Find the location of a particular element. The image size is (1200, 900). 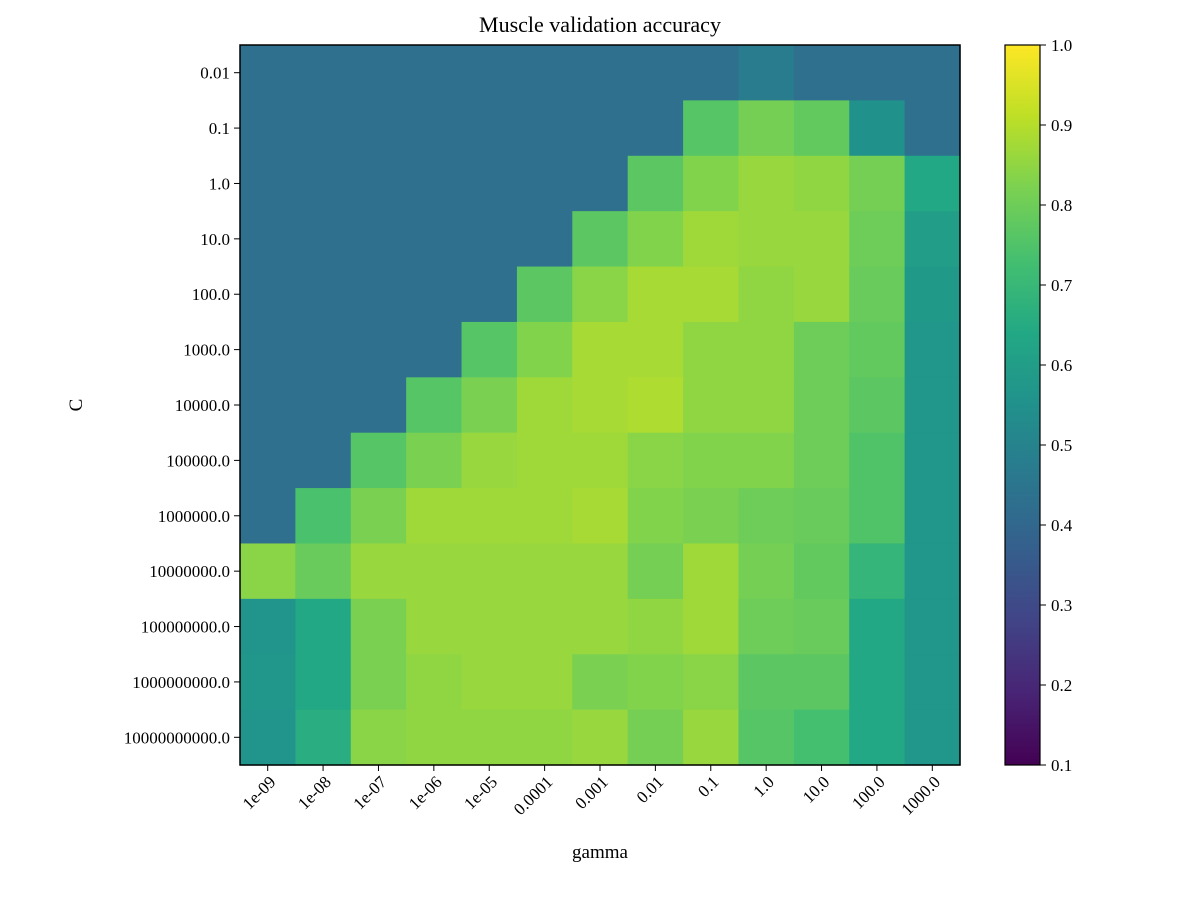

y-tick-label: 0.01 is located at coordinates (215, 73).